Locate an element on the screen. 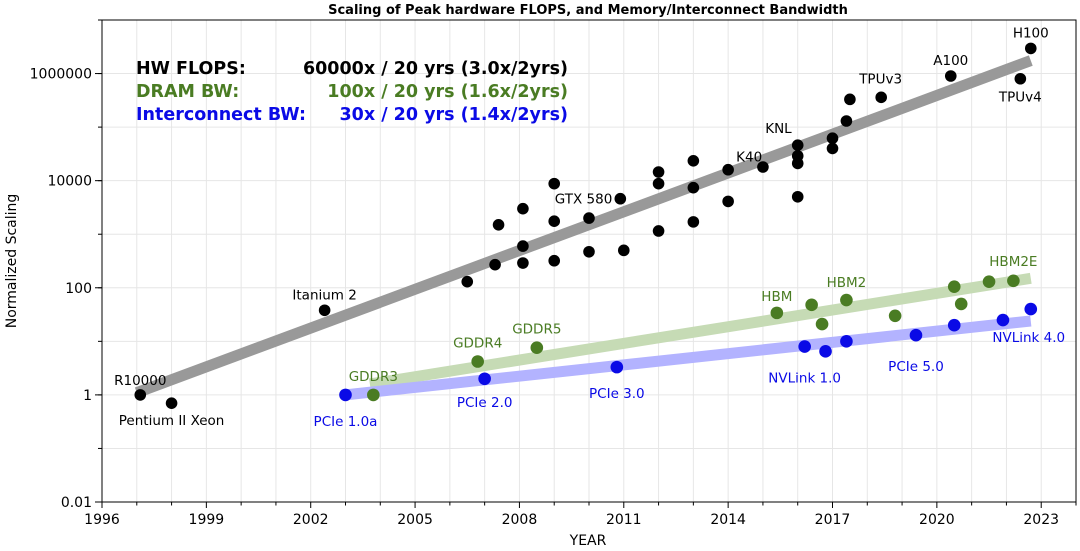 This screenshot has width=1080, height=551. x-axis-label: YEAR is located at coordinates (588, 541).